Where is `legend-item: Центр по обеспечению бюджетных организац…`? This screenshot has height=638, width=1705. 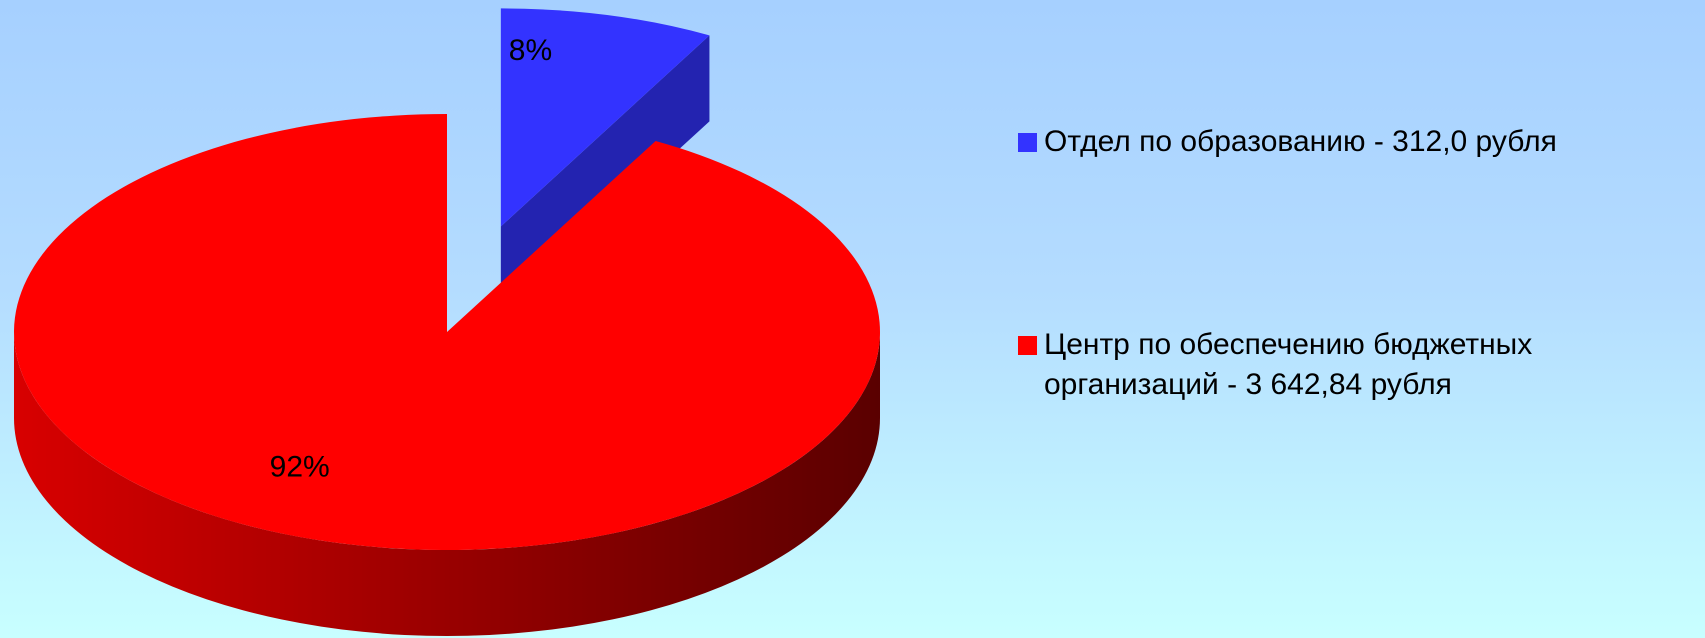
legend-item: Центр по обеспечению бюджетных организац… is located at coordinates (1353, 365).